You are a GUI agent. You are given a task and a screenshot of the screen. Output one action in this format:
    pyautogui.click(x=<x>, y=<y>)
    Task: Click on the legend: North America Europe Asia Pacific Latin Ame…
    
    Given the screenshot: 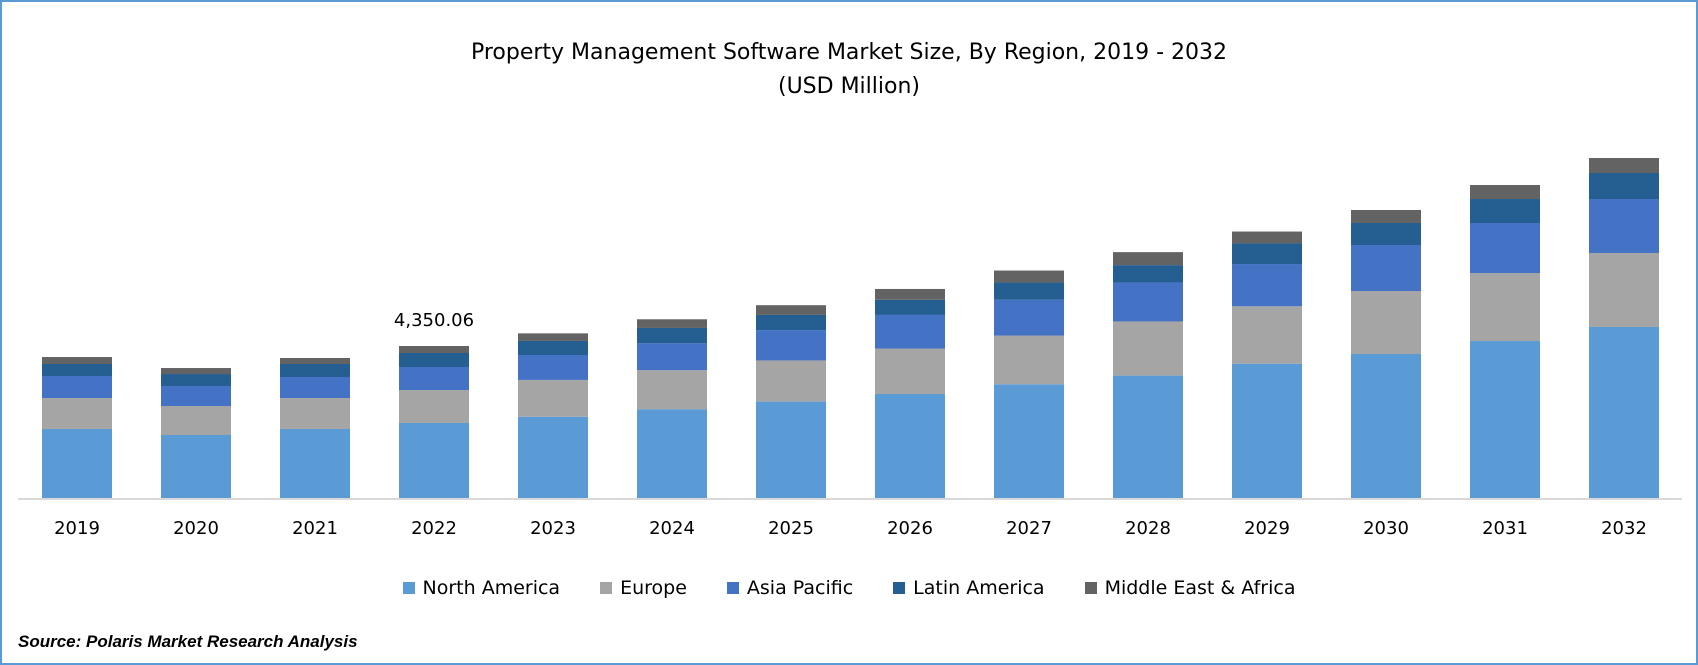 What is the action you would take?
    pyautogui.click(x=849, y=588)
    